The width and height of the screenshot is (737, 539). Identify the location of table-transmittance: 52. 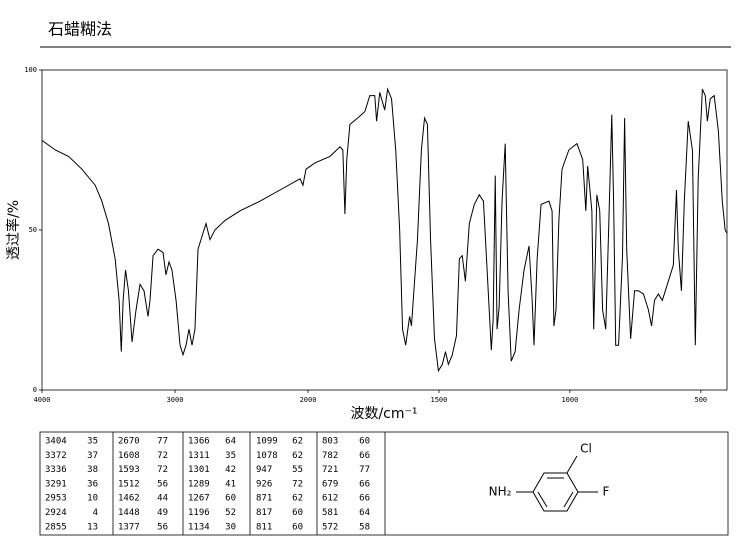
(230, 513).